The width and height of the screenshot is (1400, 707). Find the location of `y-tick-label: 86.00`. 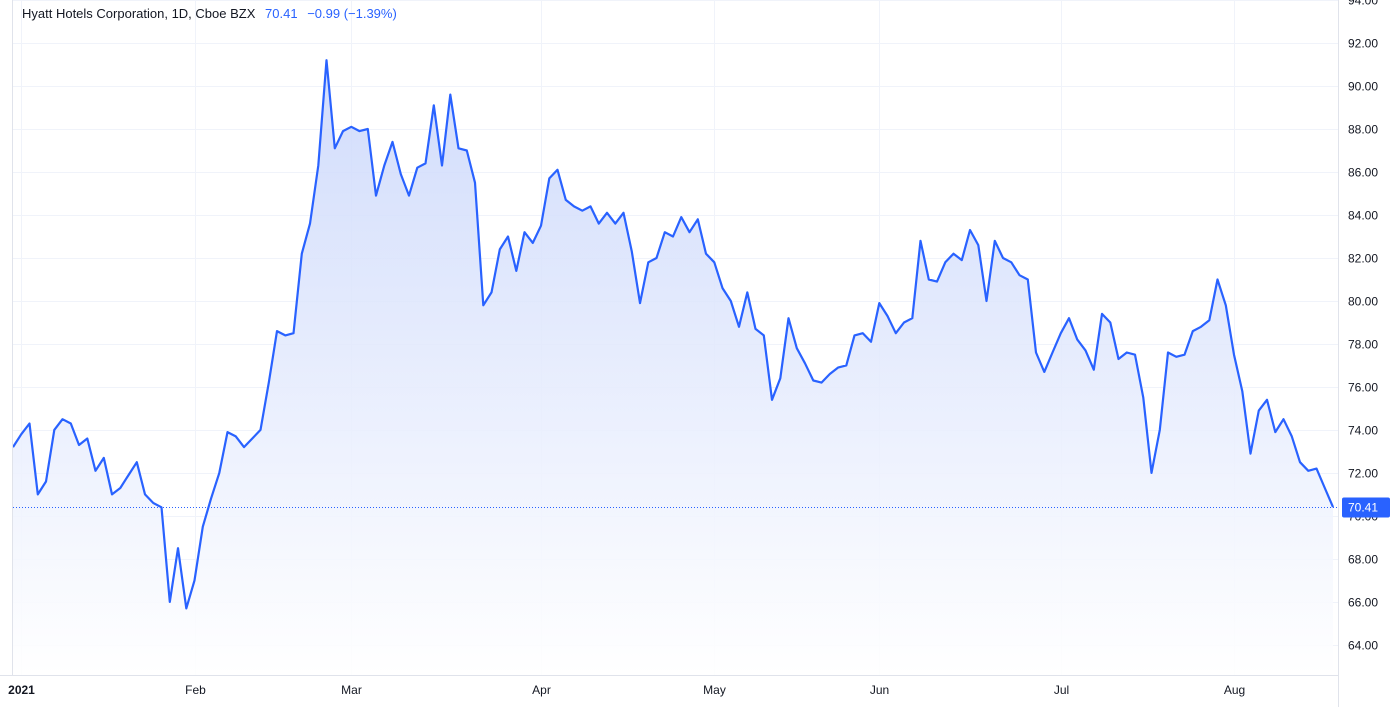

y-tick-label: 86.00 is located at coordinates (1363, 173).